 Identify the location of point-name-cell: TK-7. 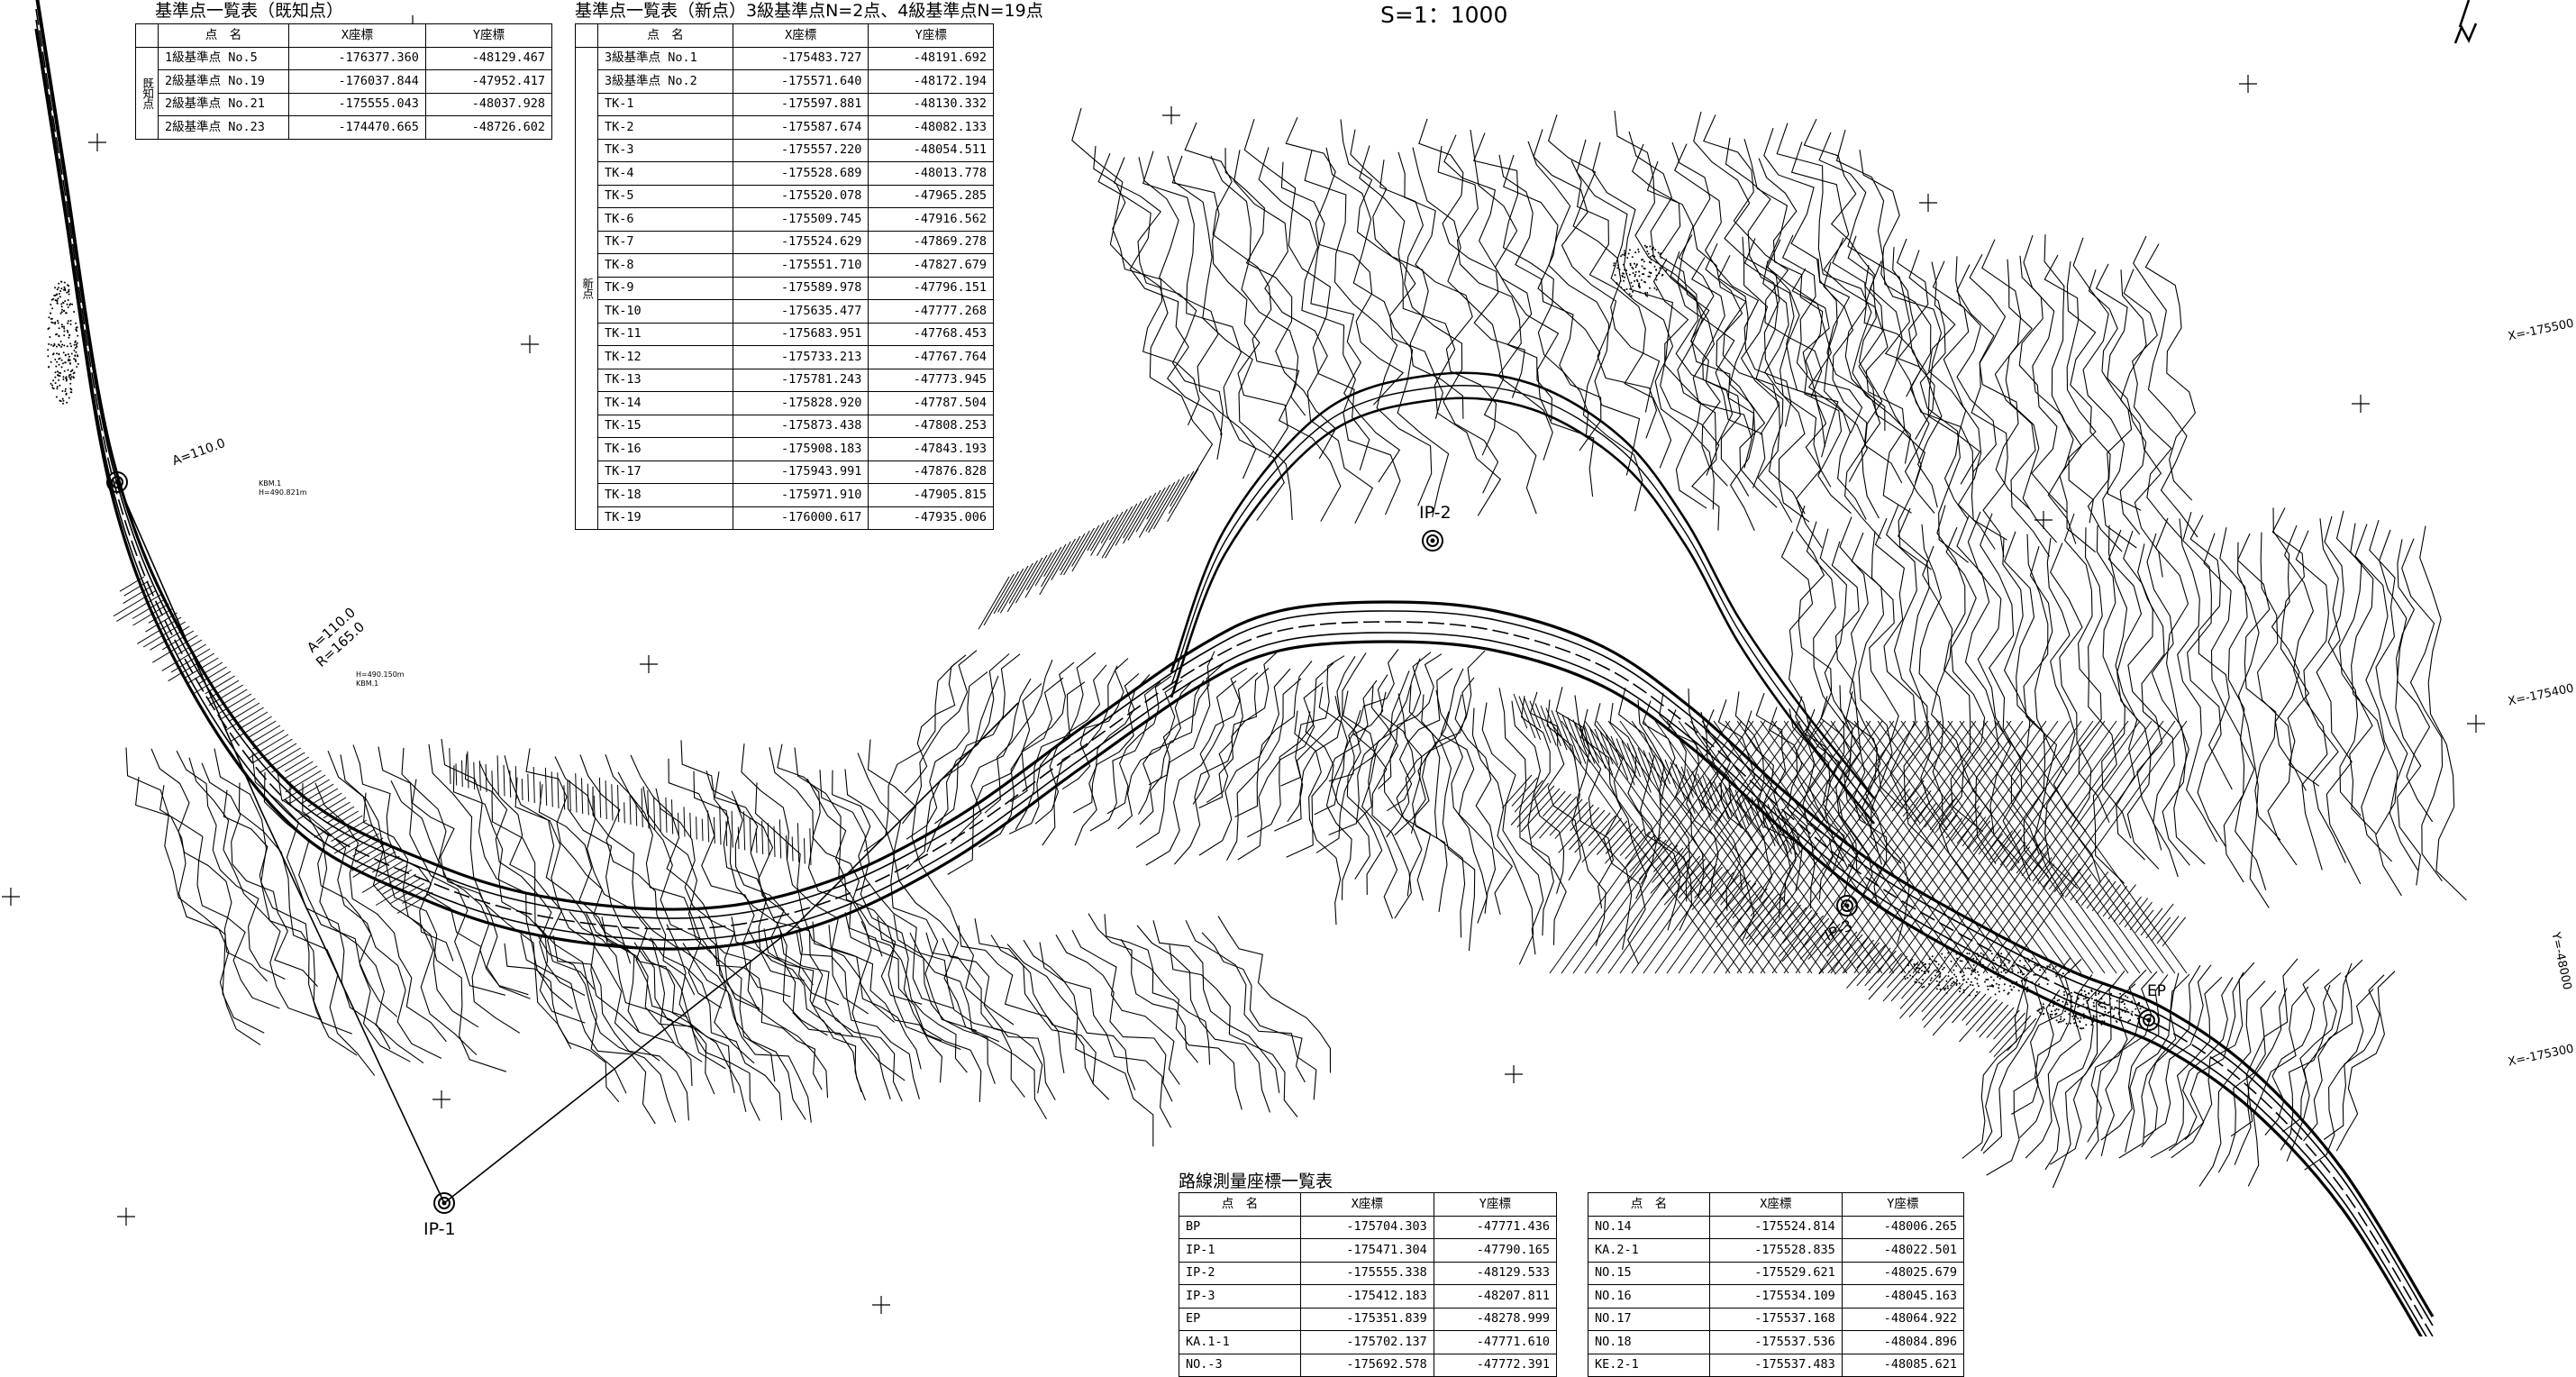
(665, 242).